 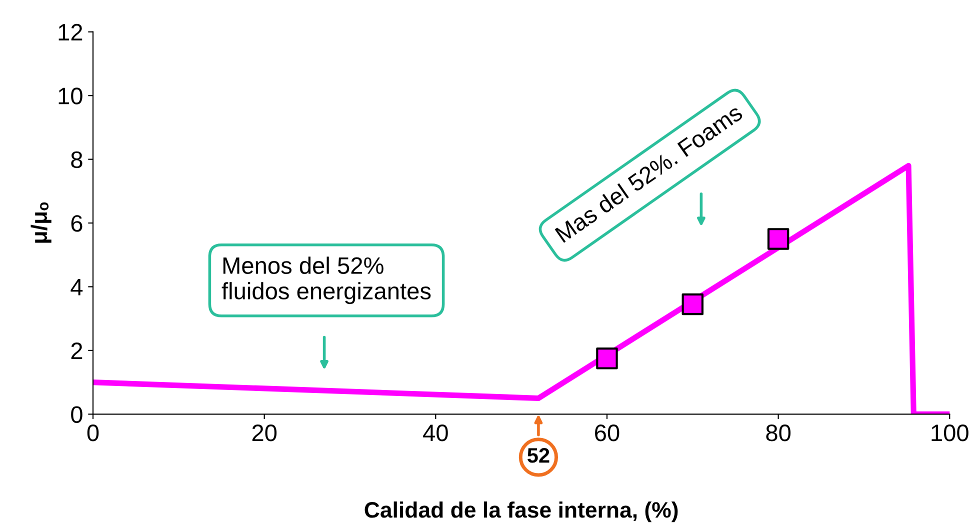 I want to click on y-tick-label: 12, so click(x=70, y=32).